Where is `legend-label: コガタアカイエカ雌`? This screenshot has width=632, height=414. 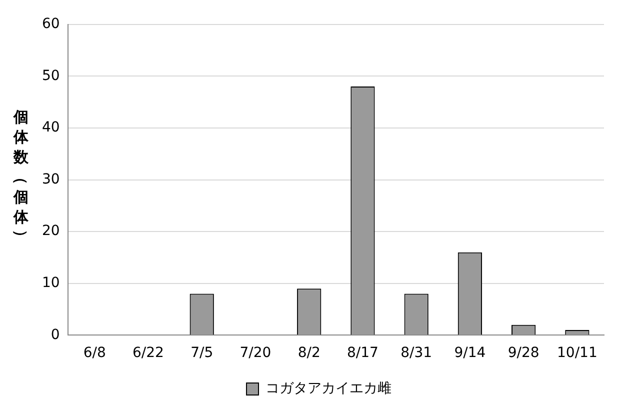 legend-label: コガタアカイエカ雌 is located at coordinates (329, 388).